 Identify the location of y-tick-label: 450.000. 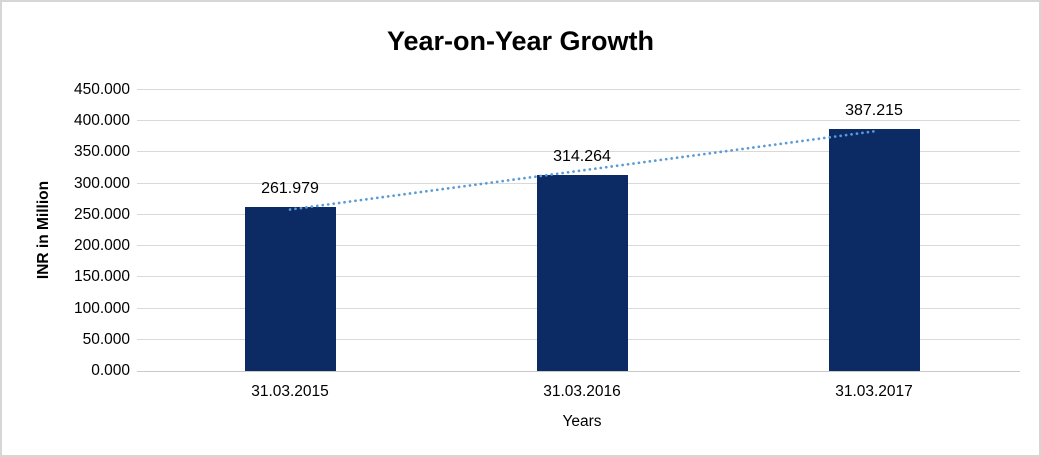
(101, 89).